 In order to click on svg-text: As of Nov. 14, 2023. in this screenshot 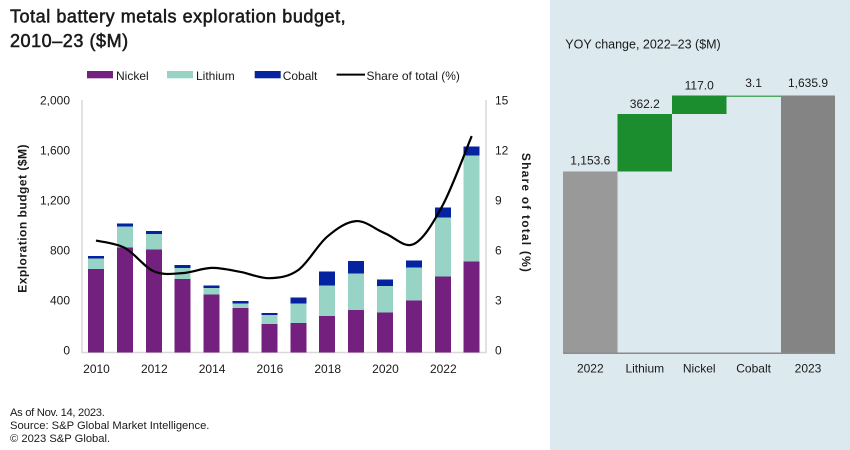, I will do `click(57, 413)`.